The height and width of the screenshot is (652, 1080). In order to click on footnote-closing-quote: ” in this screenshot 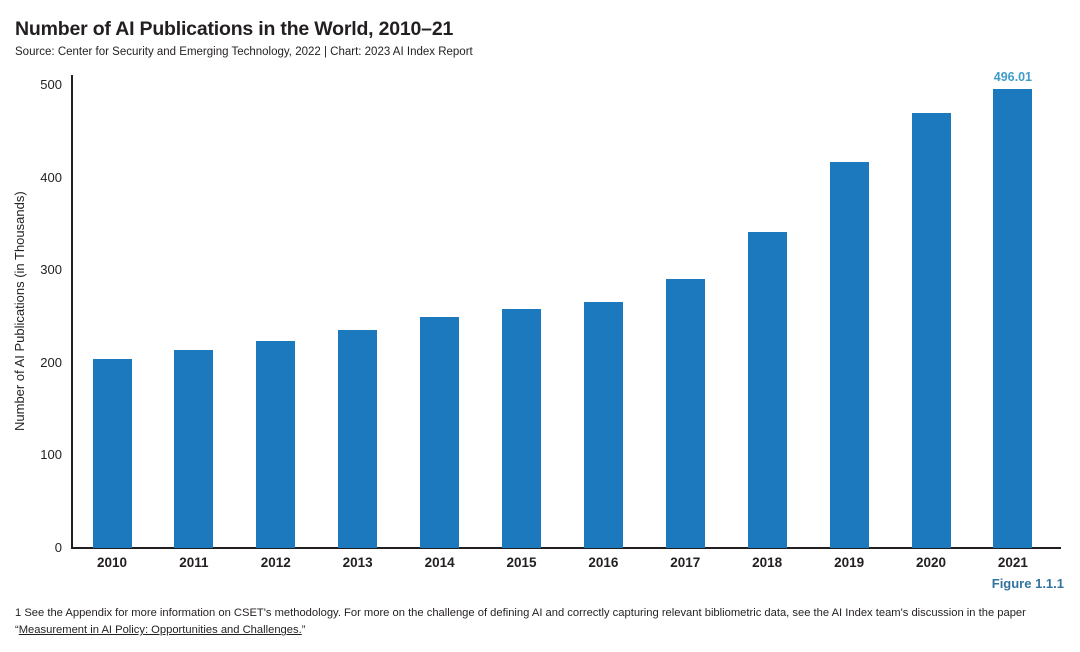, I will do `click(303, 630)`.